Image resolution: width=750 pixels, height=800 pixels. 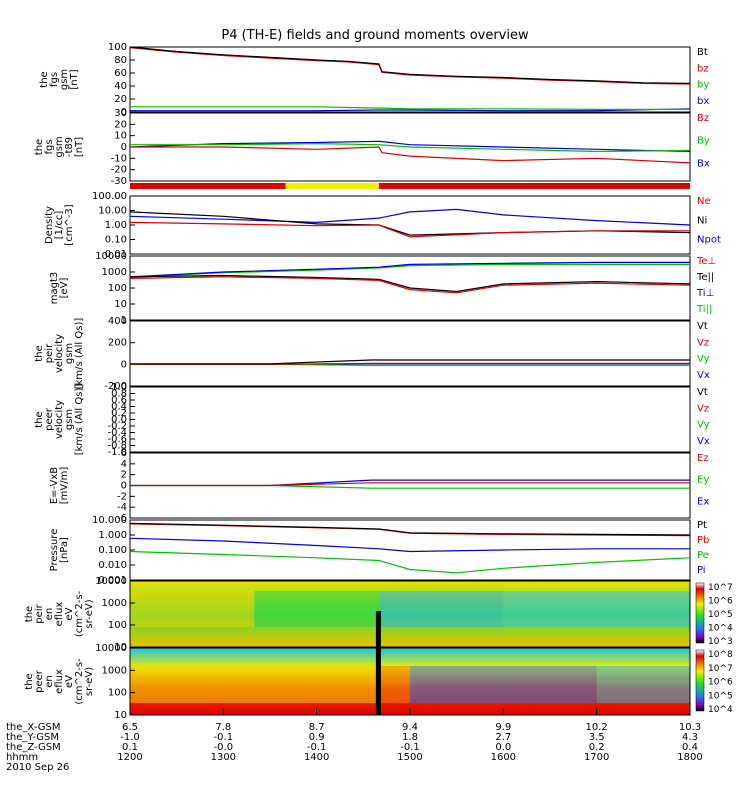 I want to click on legend-entry: Vx, so click(x=703, y=441).